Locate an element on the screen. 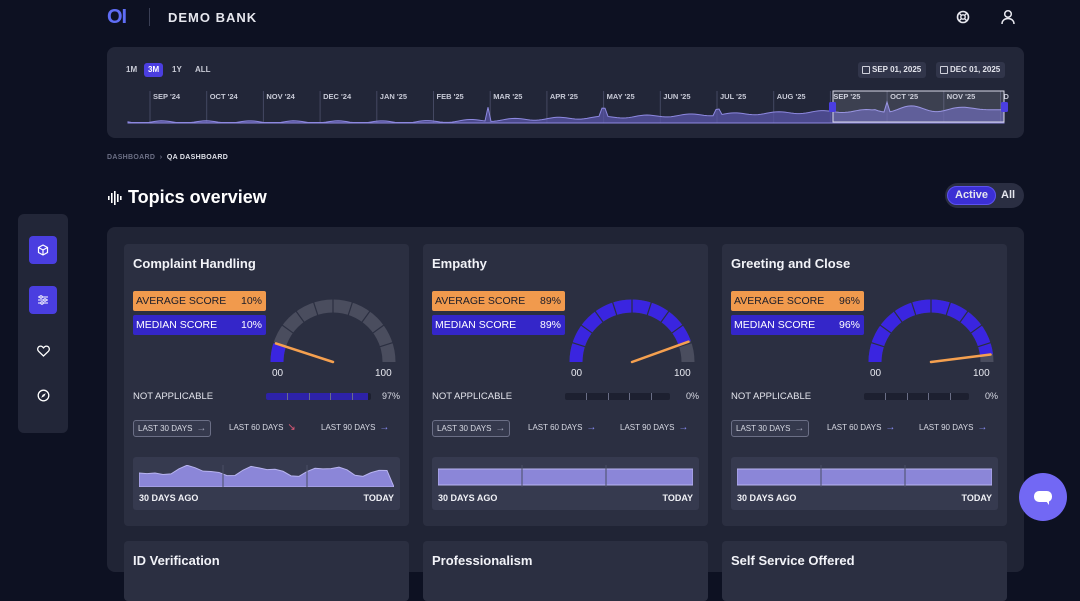  month-label: JAN '25 is located at coordinates (393, 96).